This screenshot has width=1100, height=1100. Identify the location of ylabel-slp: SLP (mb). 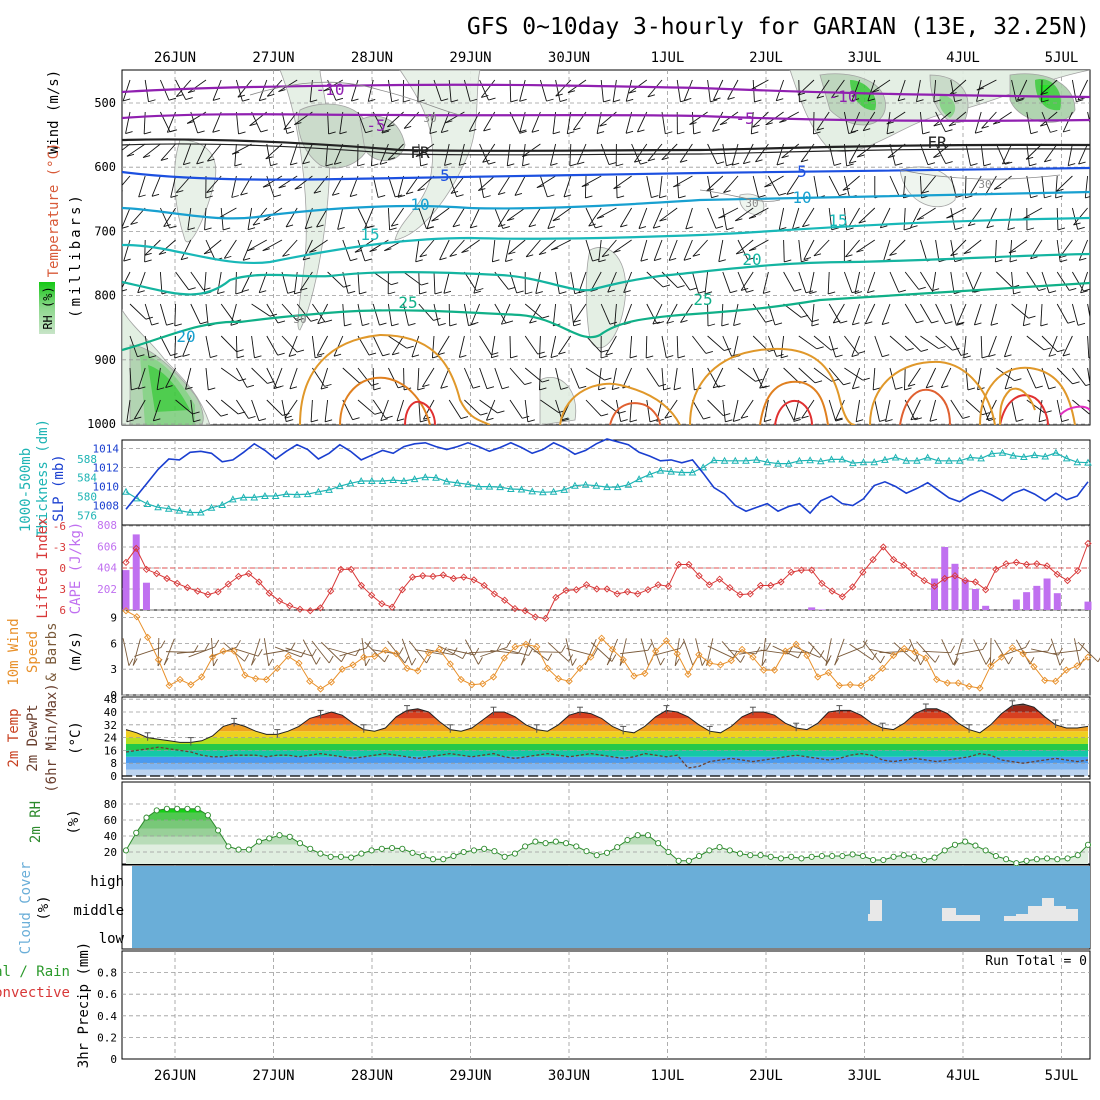
(59, 487).